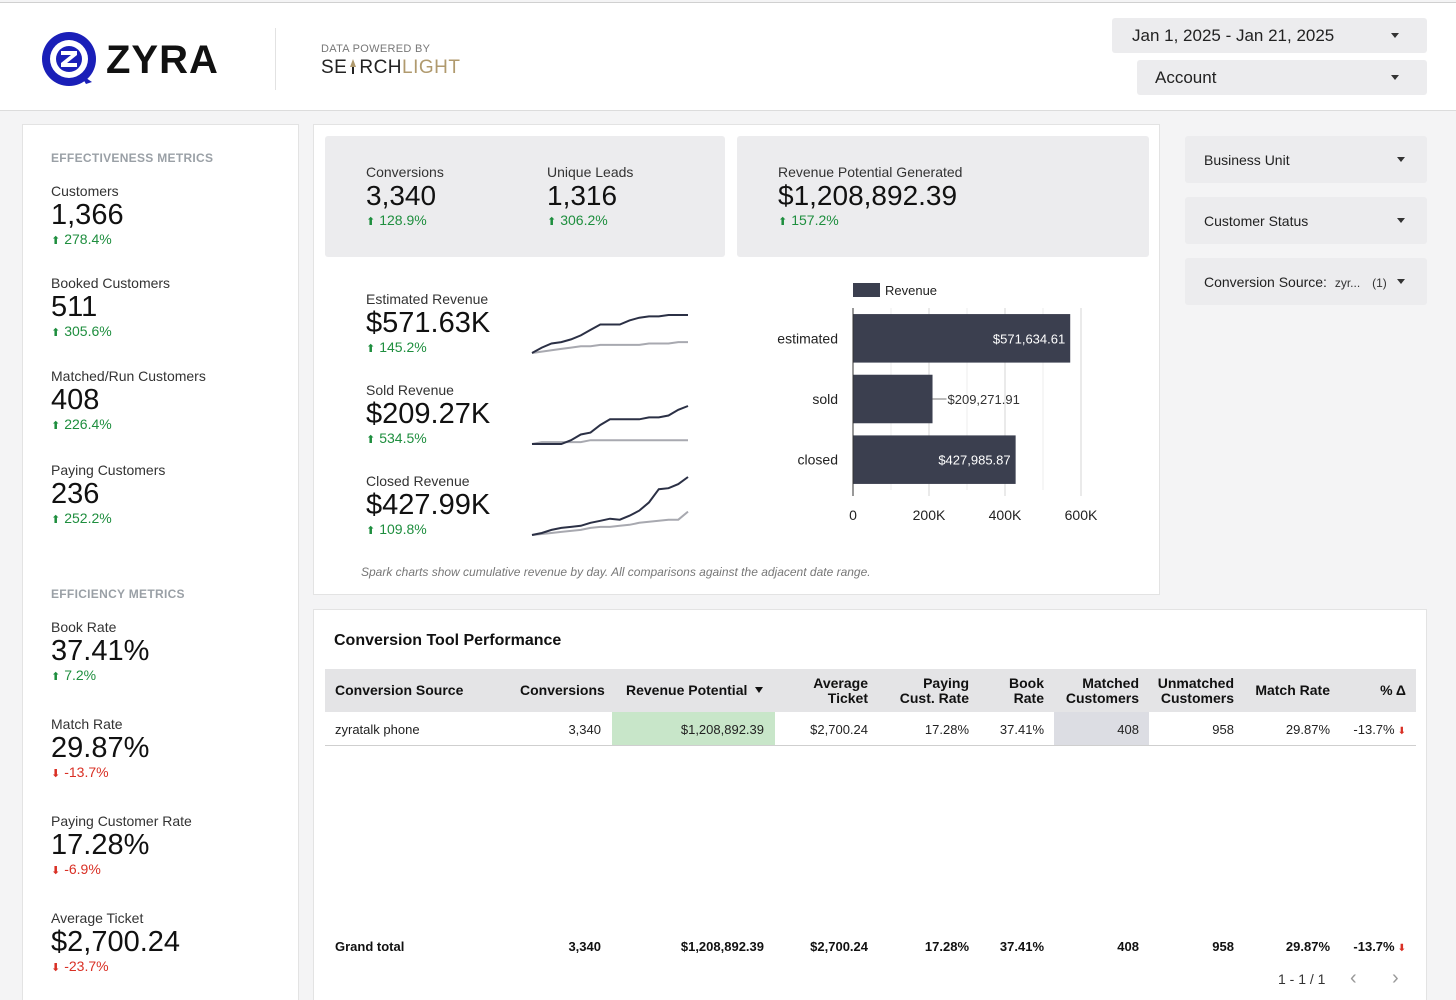 The image size is (1456, 1000). I want to click on legend-label: Revenue, so click(911, 290).